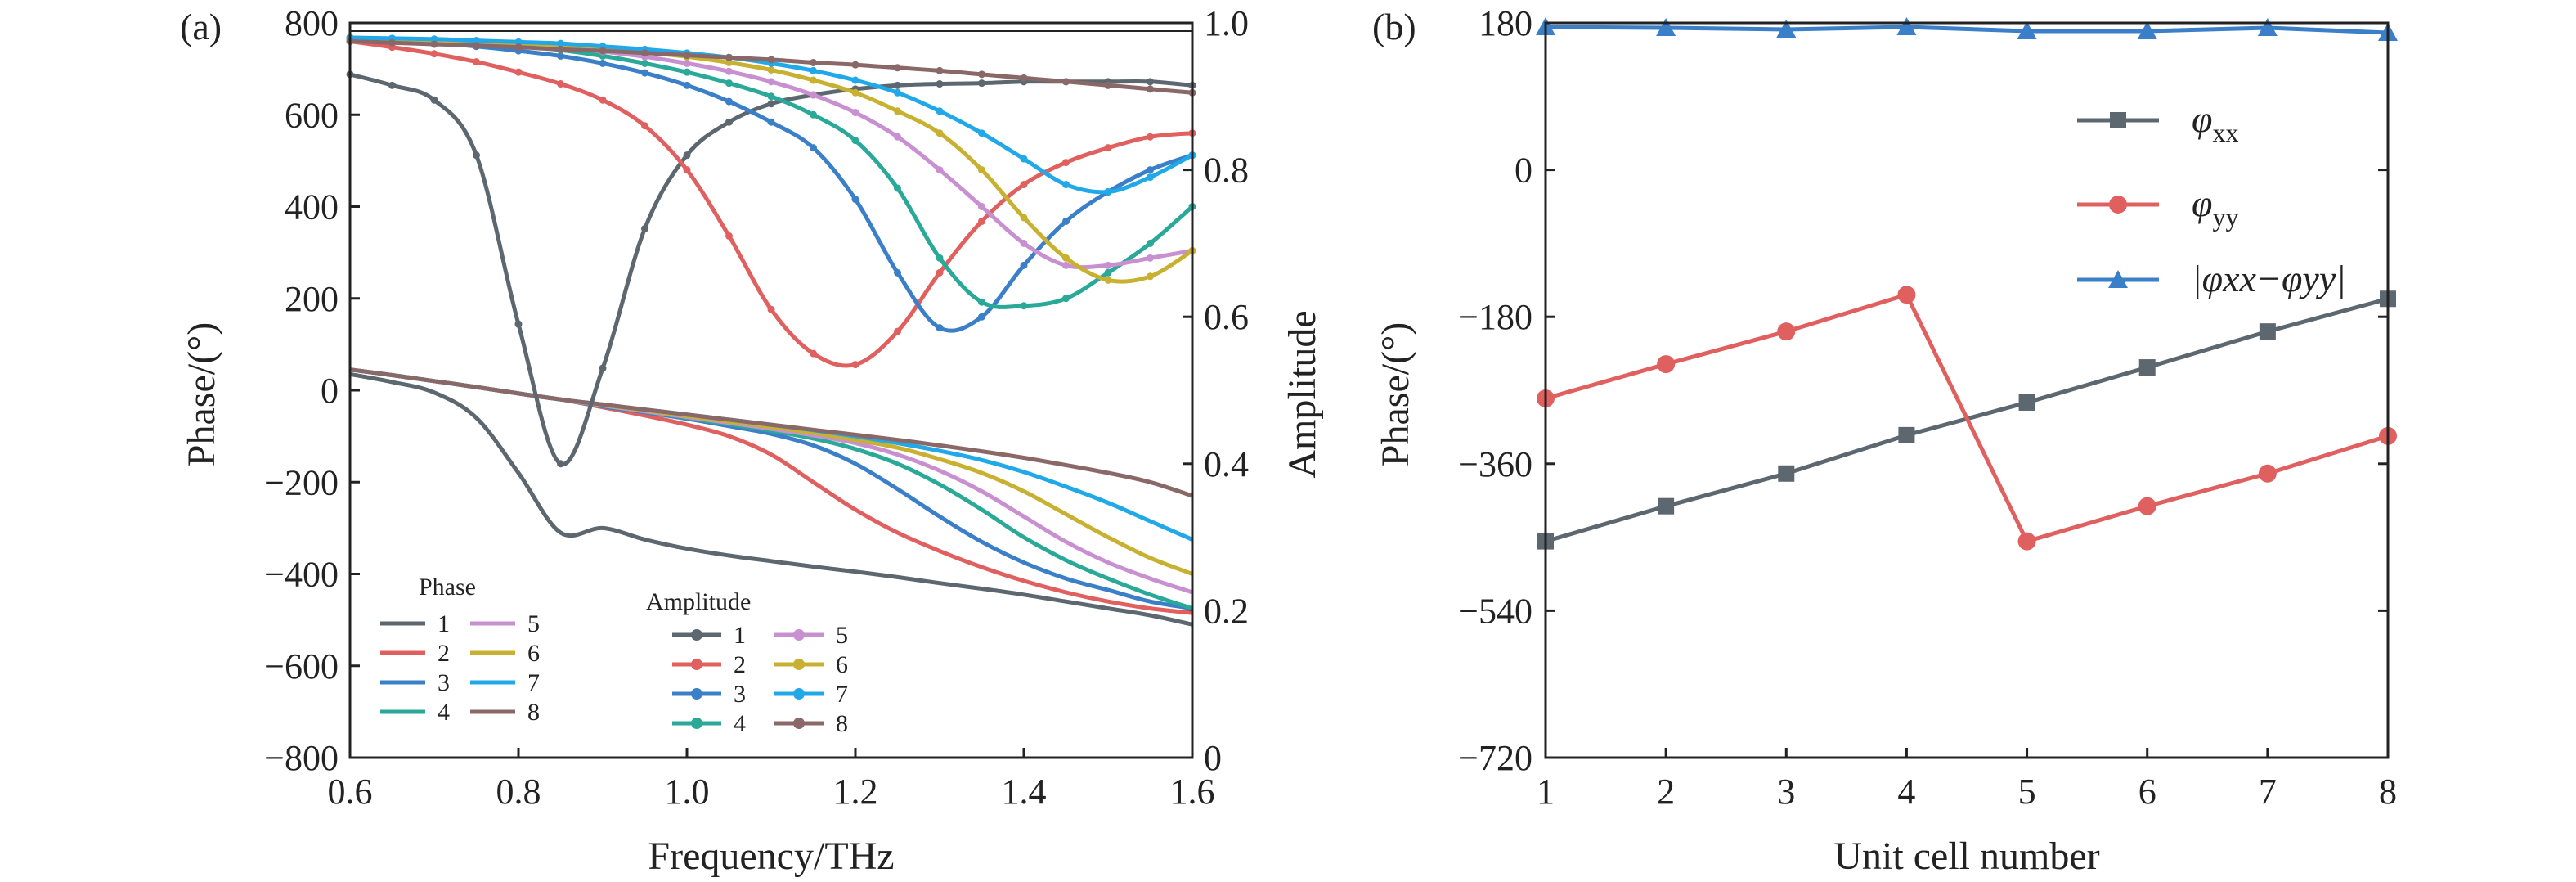 Image resolution: width=2576 pixels, height=882 pixels. What do you see at coordinates (1193, 792) in the screenshot?
I see `x-tick-label: 1.6` at bounding box center [1193, 792].